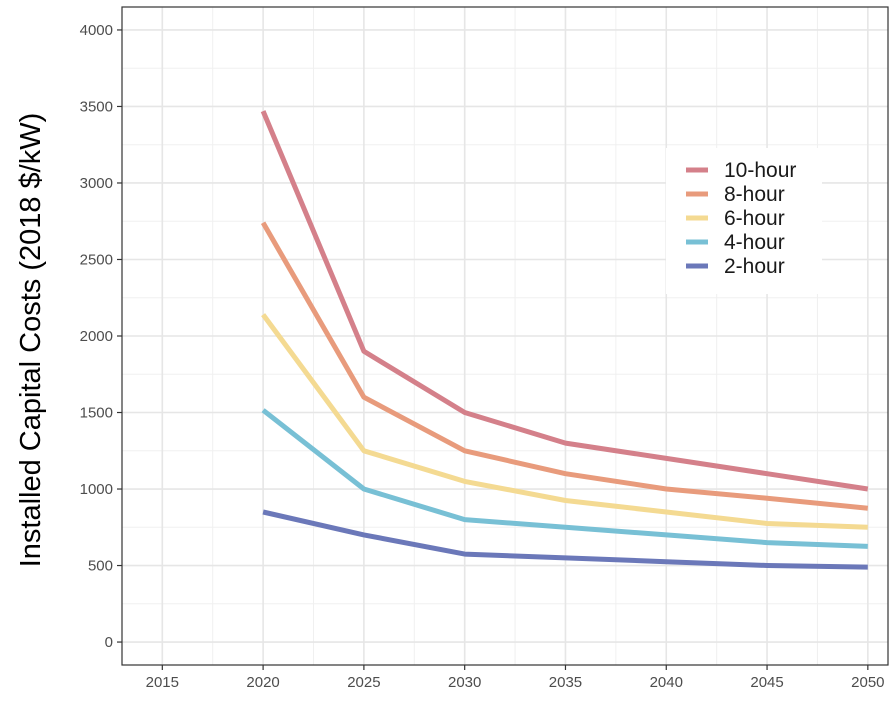 The height and width of the screenshot is (708, 895). Describe the element at coordinates (867, 682) in the screenshot. I see `x-tick-label: 2050` at that location.